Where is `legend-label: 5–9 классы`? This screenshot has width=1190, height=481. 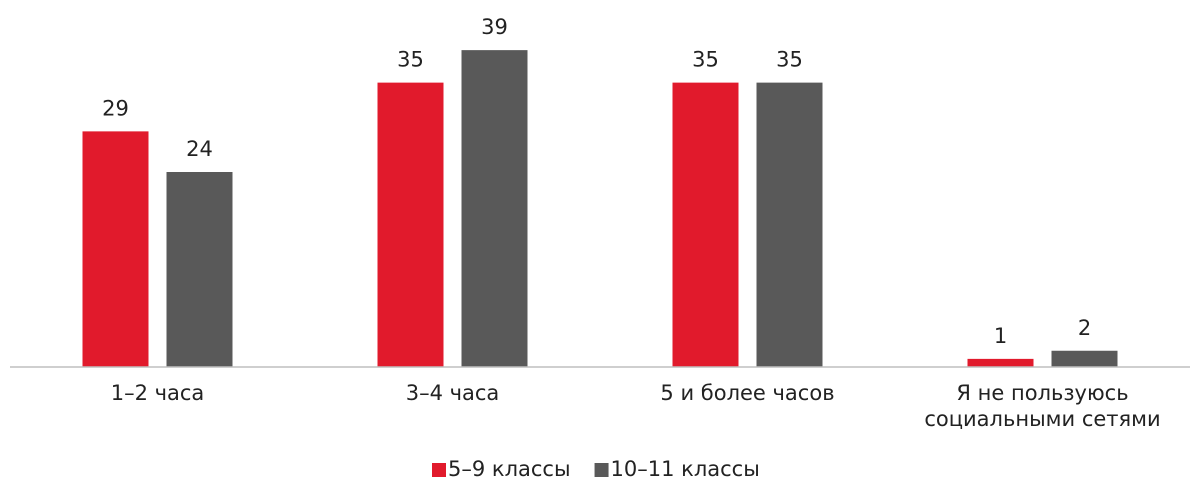 legend-label: 5–9 классы is located at coordinates (509, 469).